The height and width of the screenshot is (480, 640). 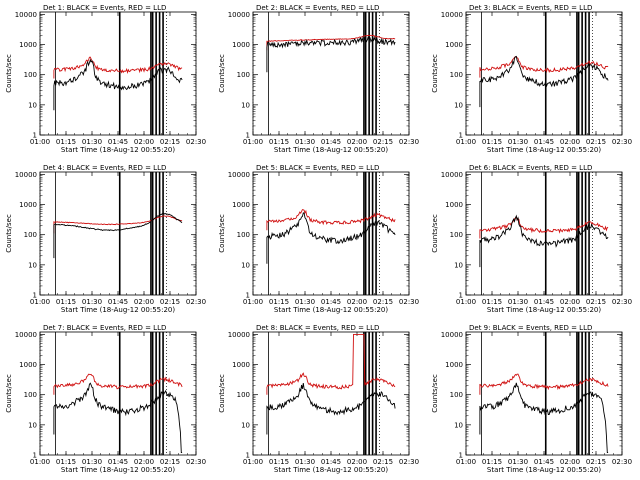 I want to click on chart-title: Det 2: BLACK = Events, RED = LLD, so click(x=317, y=8).